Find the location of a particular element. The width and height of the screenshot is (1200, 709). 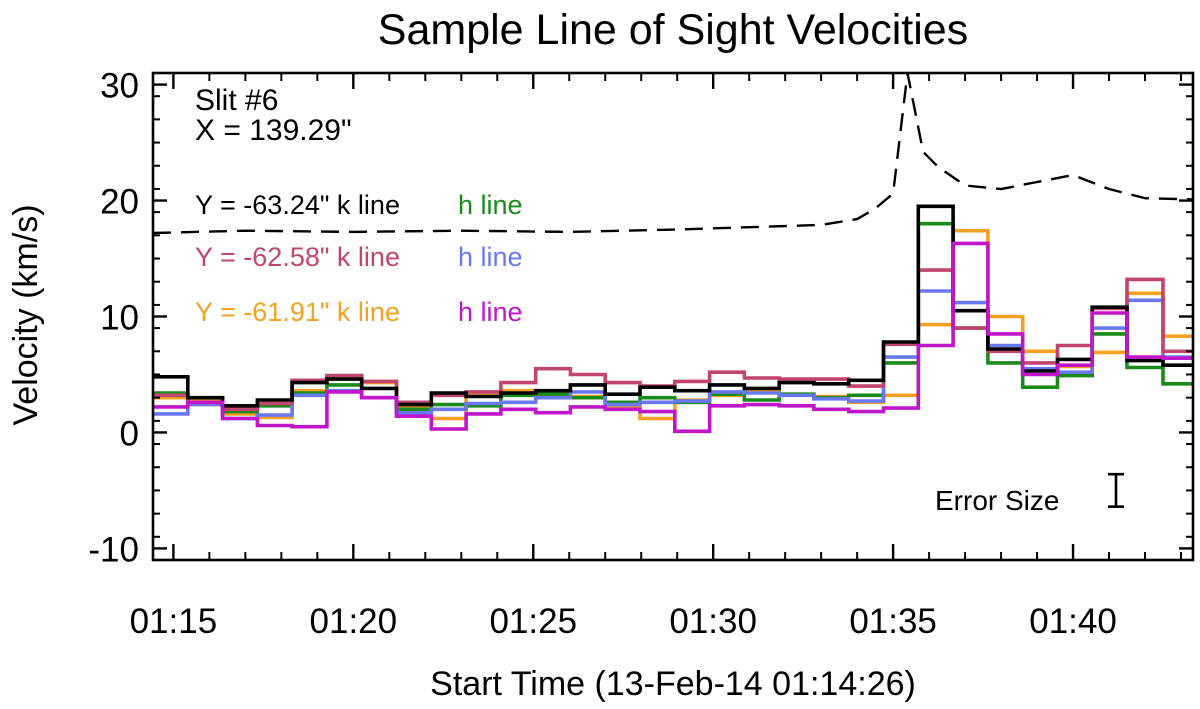

chart-title: Sample Line of Sight Velocities is located at coordinates (673, 30).